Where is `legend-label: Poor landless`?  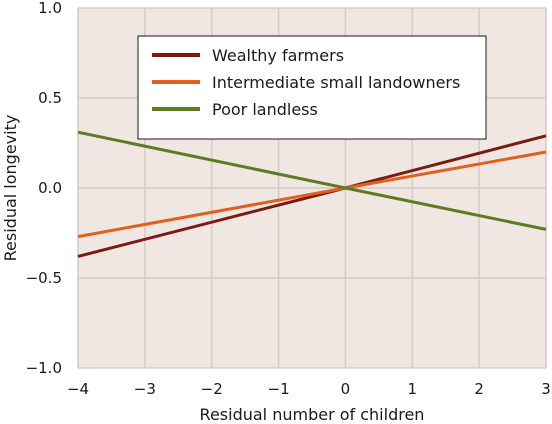 legend-label: Poor landless is located at coordinates (265, 109).